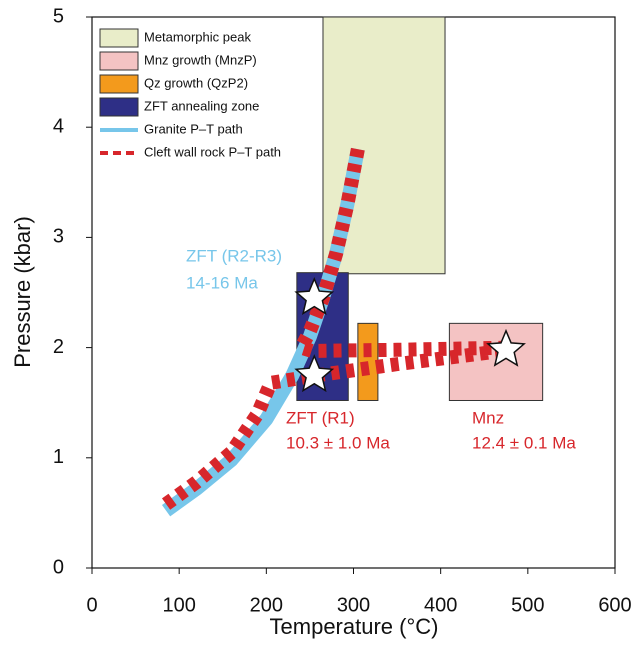  What do you see at coordinates (58, 457) in the screenshot?
I see `y-tick-label: 1` at bounding box center [58, 457].